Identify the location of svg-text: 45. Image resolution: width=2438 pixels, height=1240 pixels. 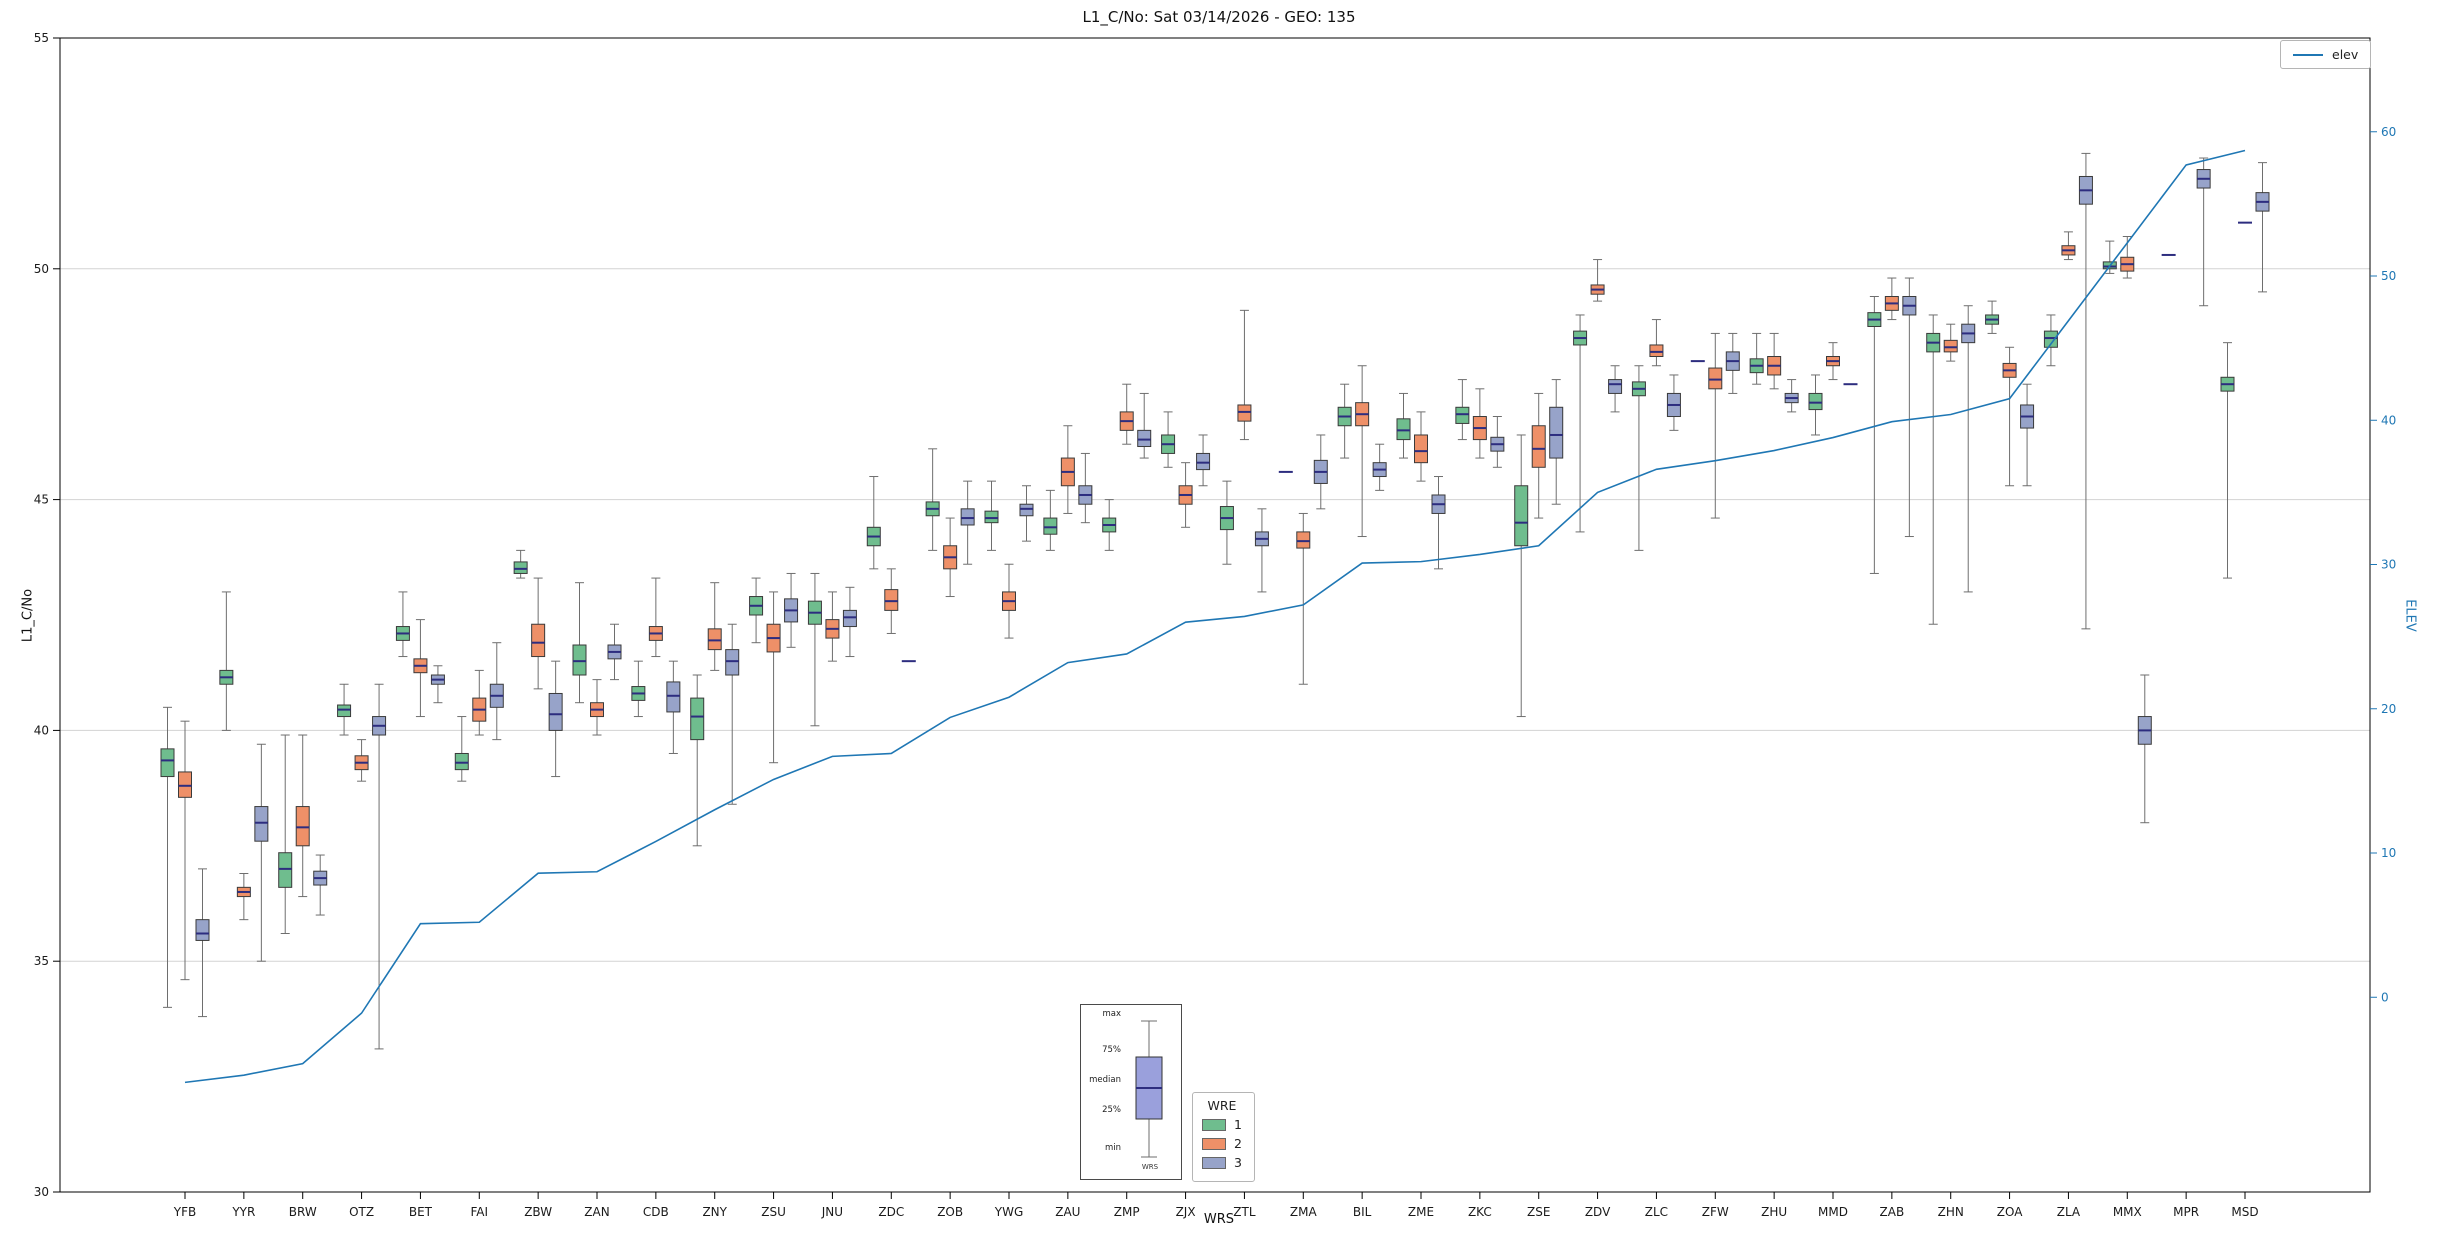
(41, 500).